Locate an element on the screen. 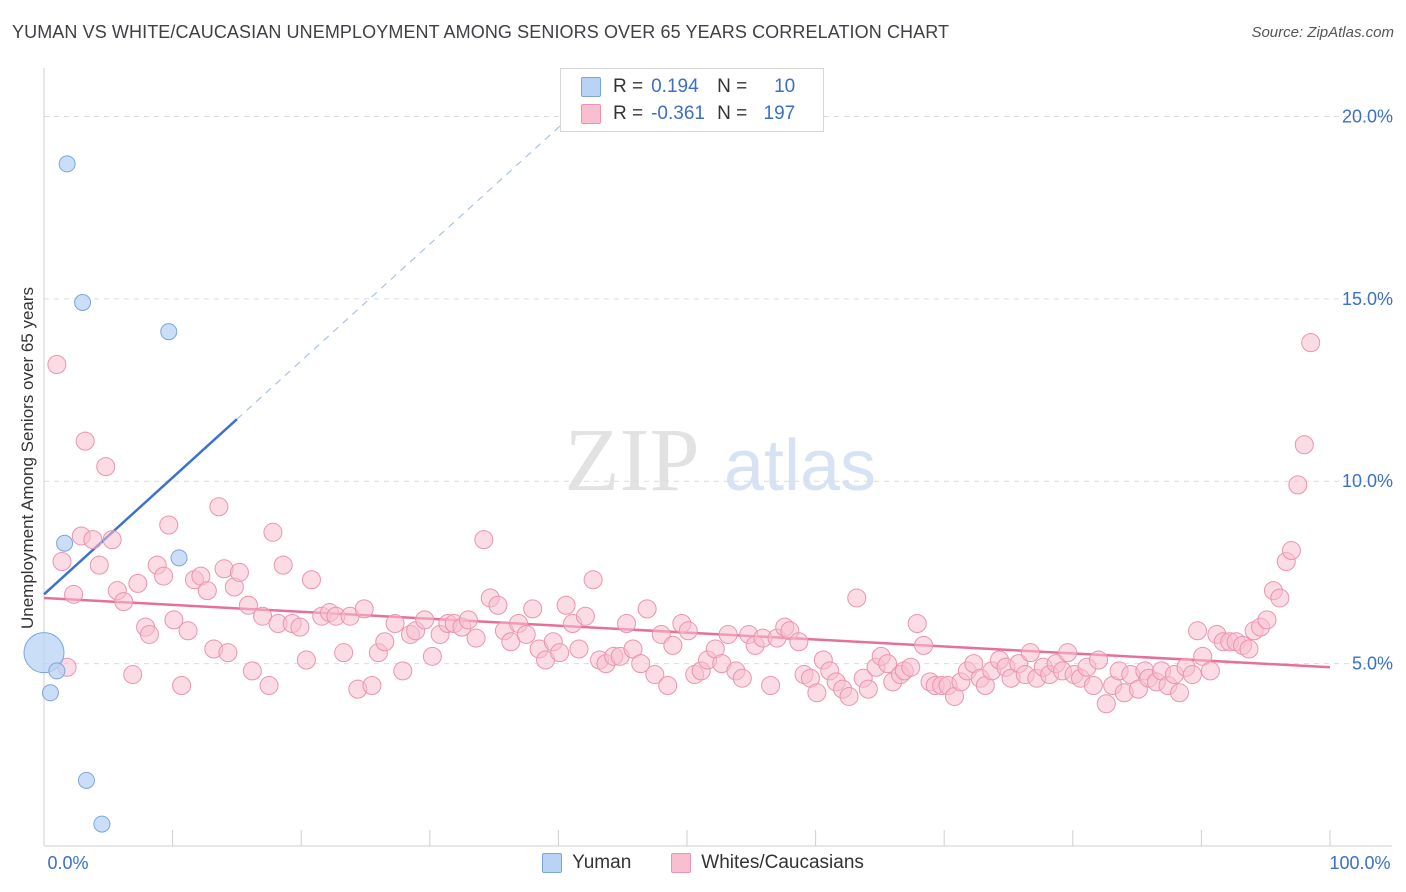  legend-item-yuman: Yuman is located at coordinates (586, 863).